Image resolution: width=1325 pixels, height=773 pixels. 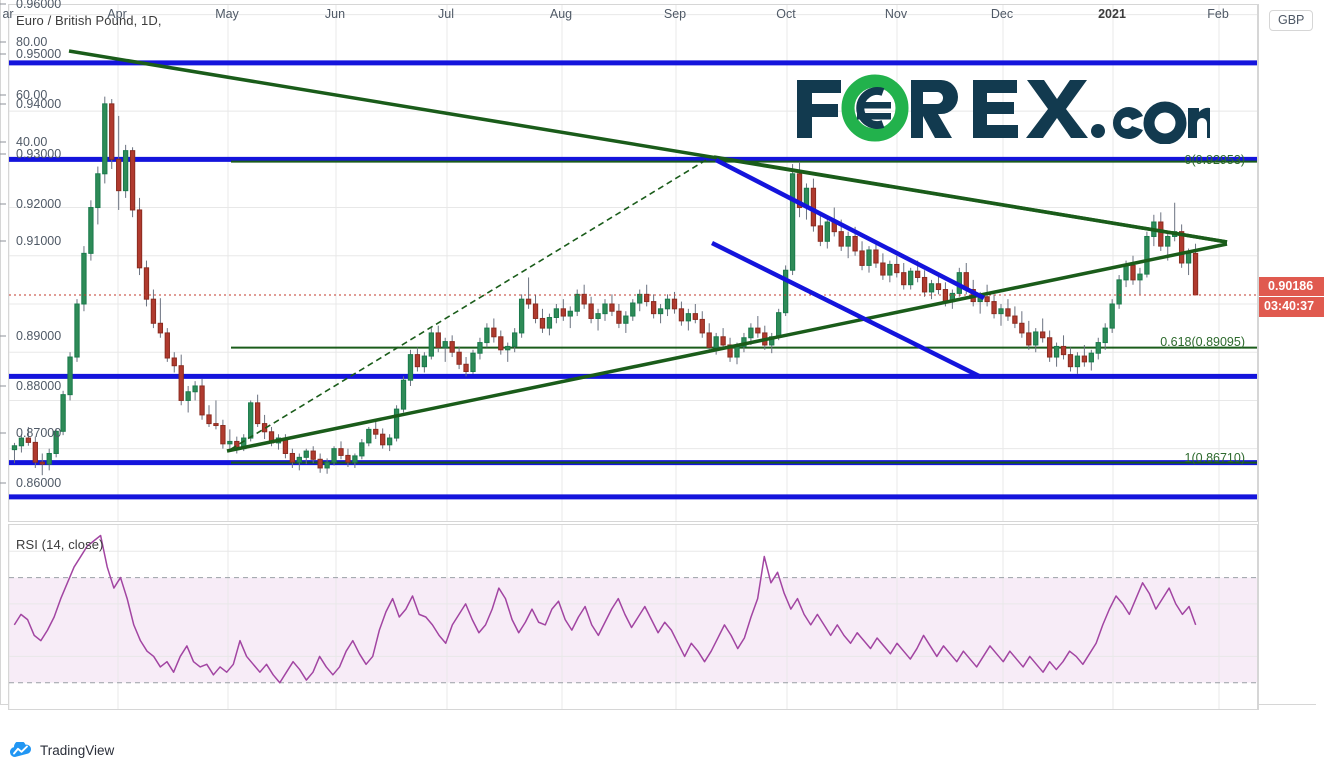 What do you see at coordinates (1291, 286) in the screenshot?
I see `last-price-badge: 0.90186` at bounding box center [1291, 286].